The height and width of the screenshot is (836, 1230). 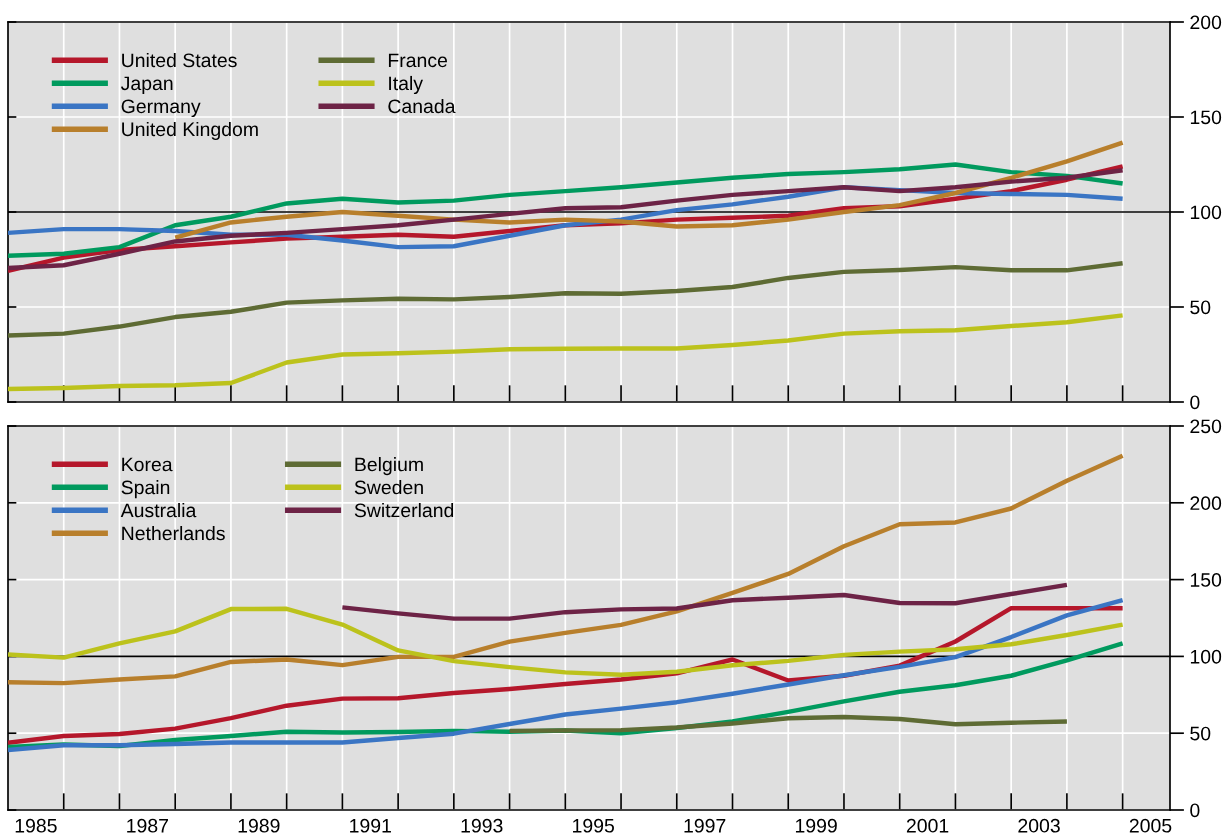 I want to click on legend-label: Korea, so click(x=147, y=464).